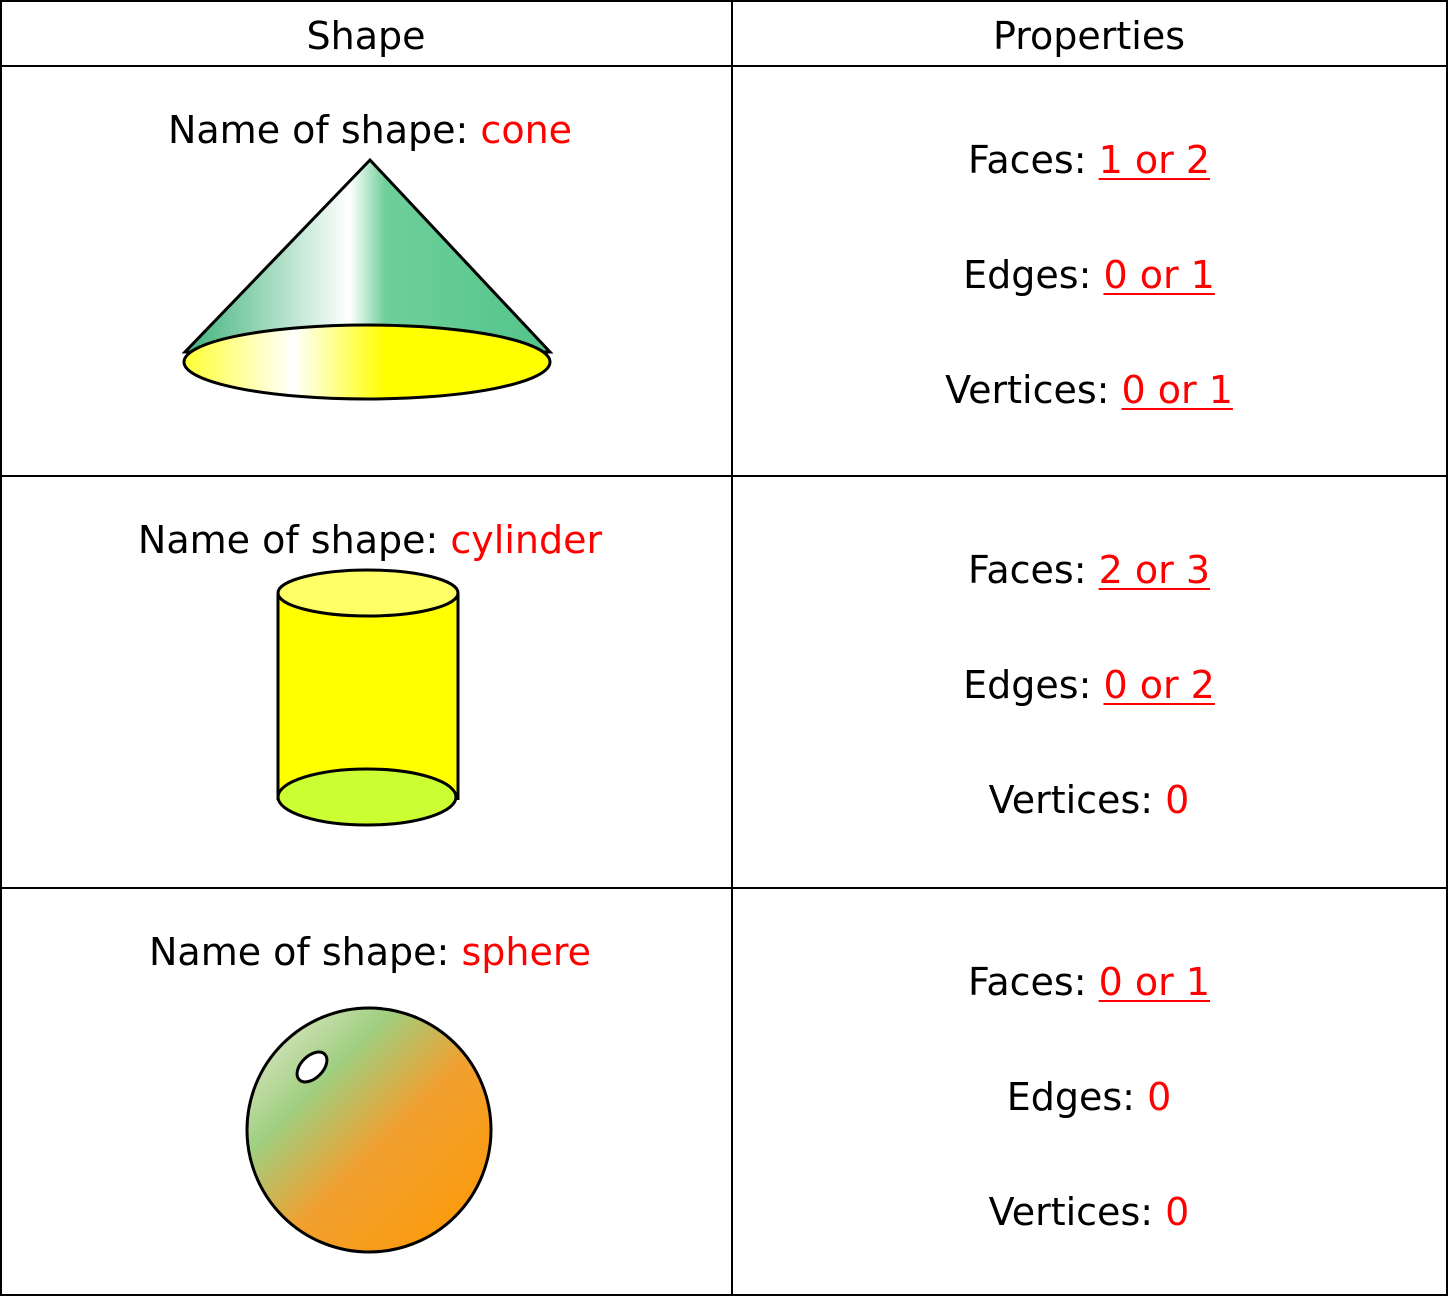  I want to click on cylinder-image, so click(368, 697).